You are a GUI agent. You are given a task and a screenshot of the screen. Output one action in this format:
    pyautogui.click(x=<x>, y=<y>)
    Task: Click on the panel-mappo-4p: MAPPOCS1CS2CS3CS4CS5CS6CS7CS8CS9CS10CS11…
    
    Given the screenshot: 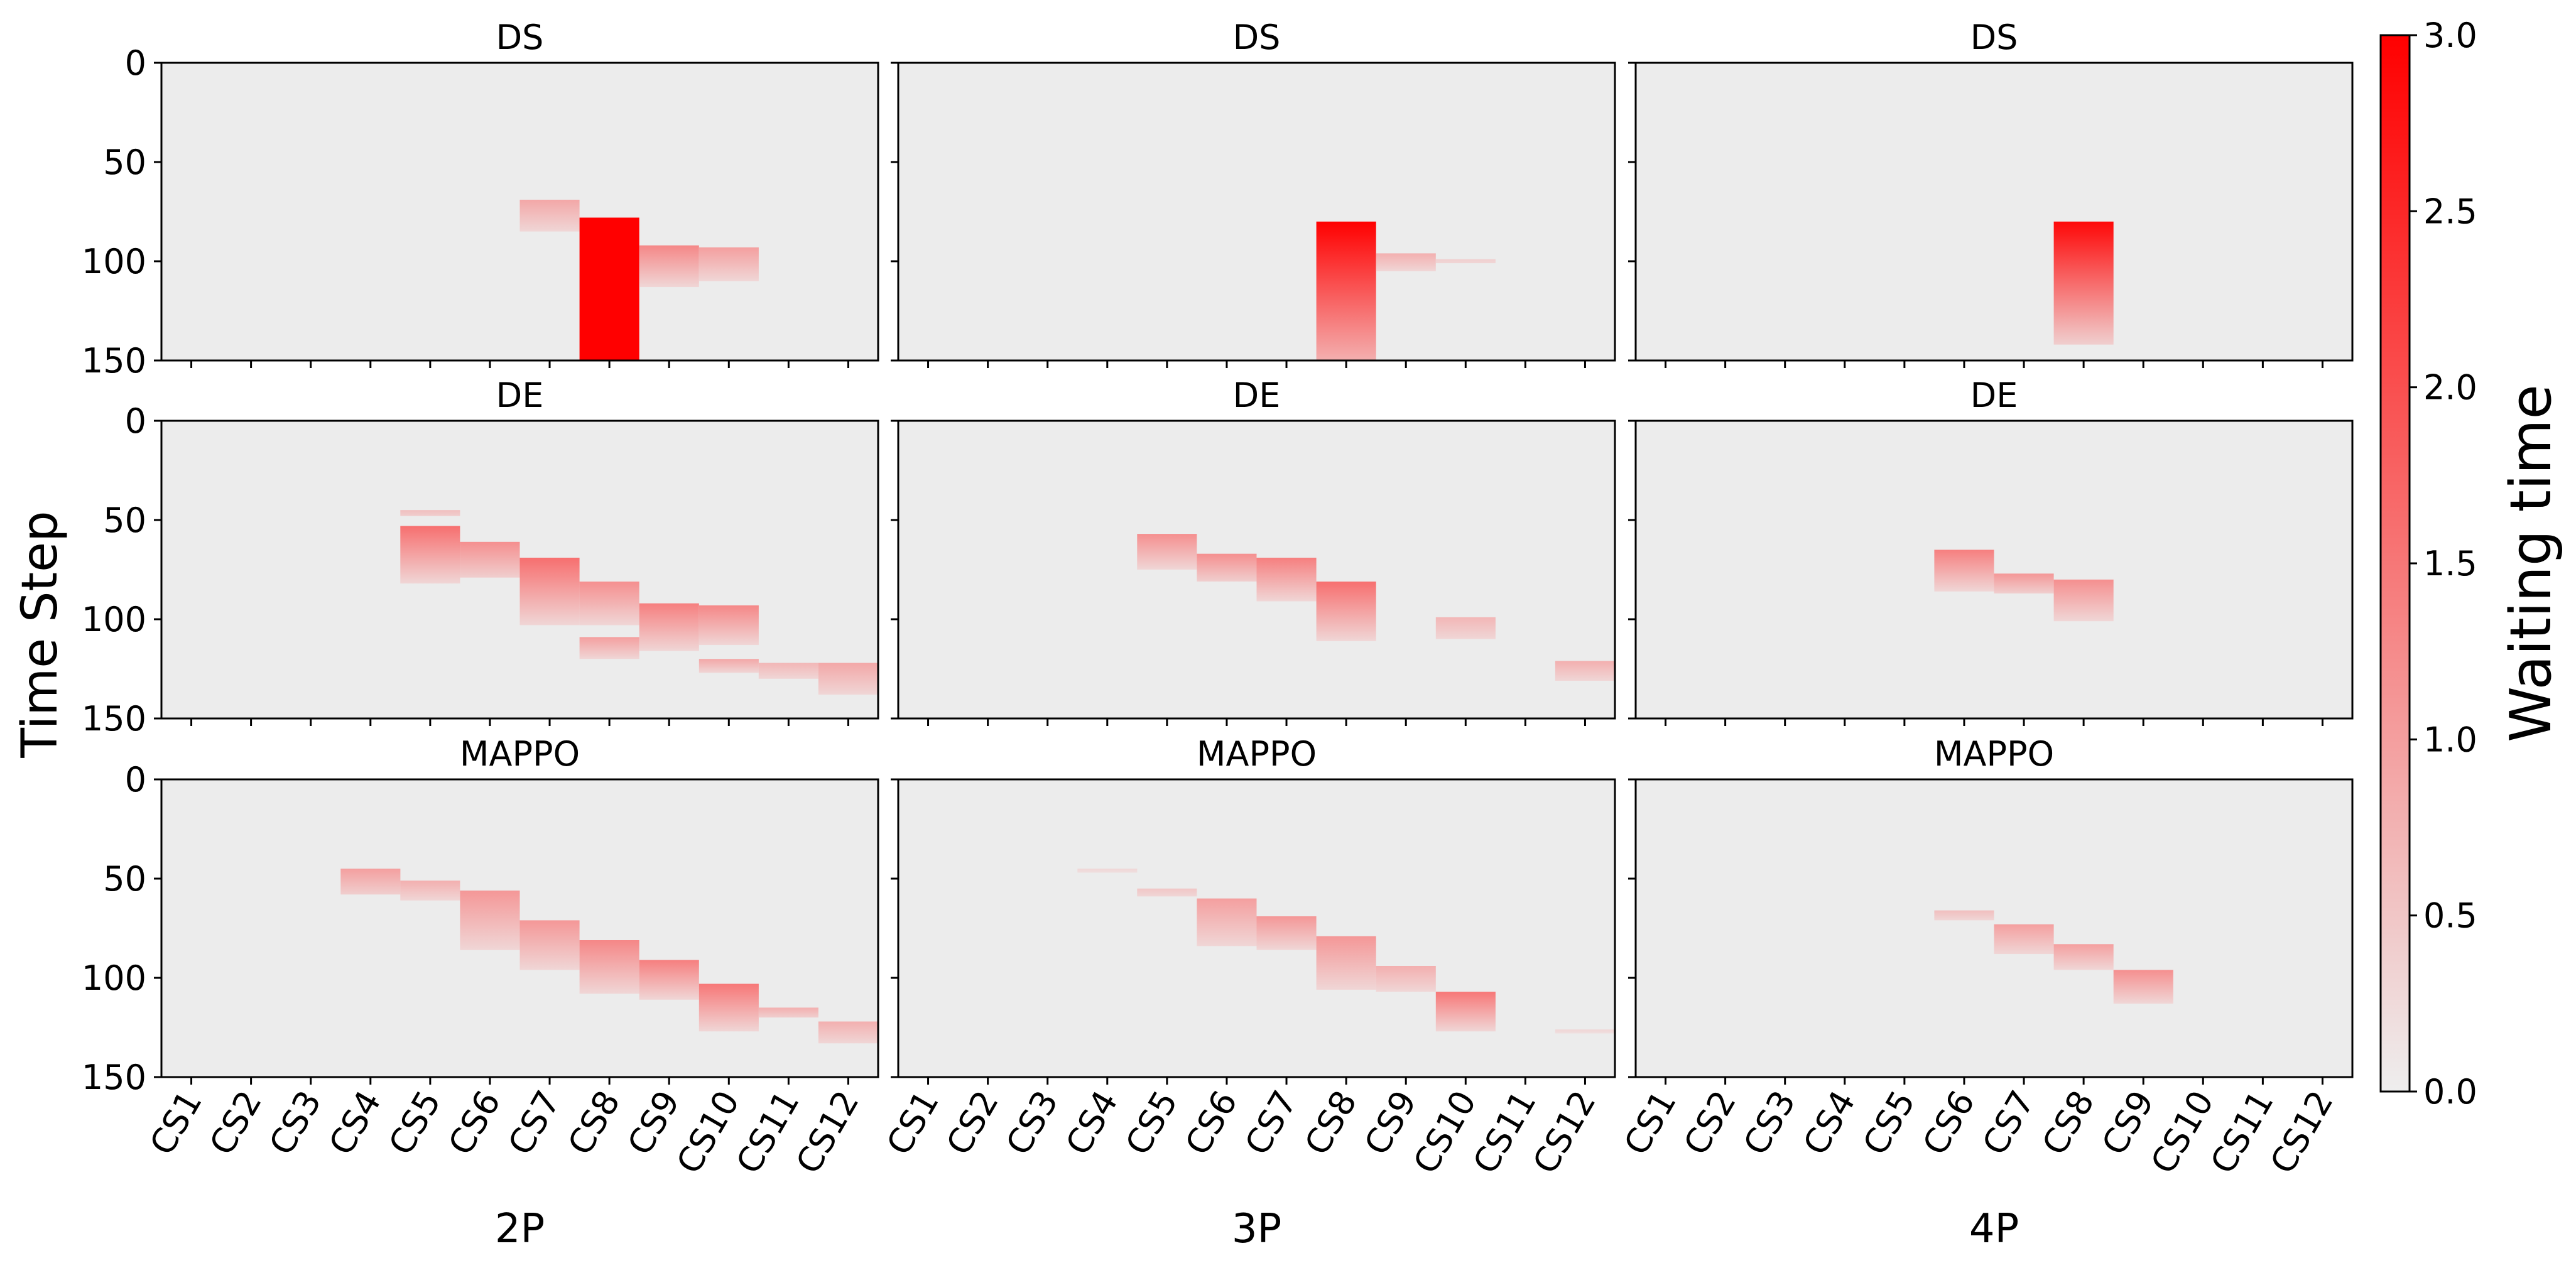 What is the action you would take?
    pyautogui.click(x=1985, y=957)
    